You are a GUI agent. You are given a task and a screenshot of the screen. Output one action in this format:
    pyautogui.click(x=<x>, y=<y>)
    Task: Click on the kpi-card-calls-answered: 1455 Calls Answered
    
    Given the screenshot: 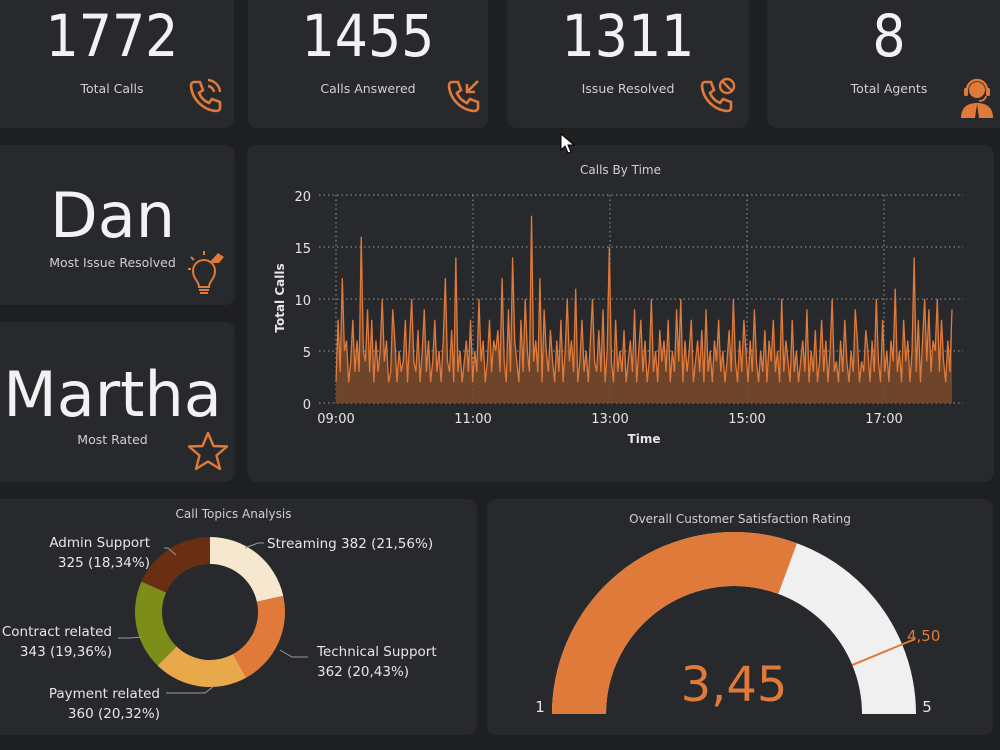 What is the action you would take?
    pyautogui.click(x=368, y=64)
    